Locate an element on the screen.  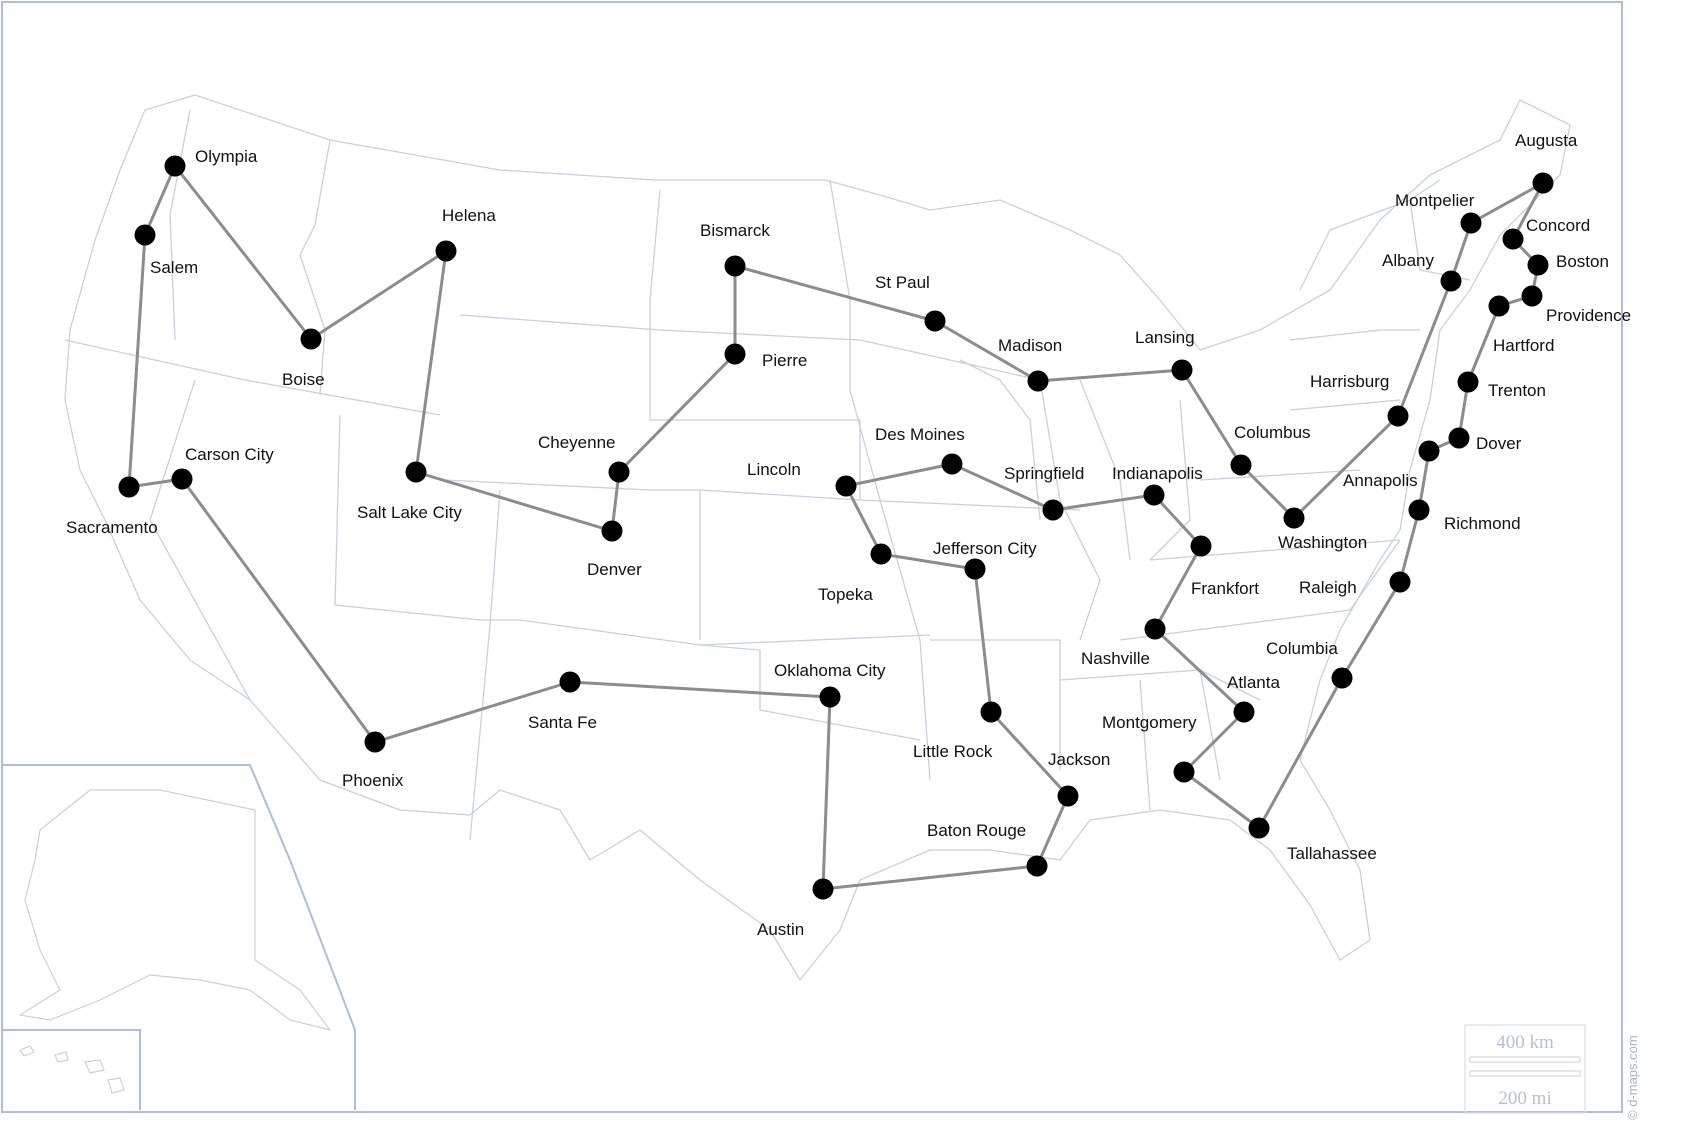
inset-alaska-hawaii is located at coordinates (179, 937).